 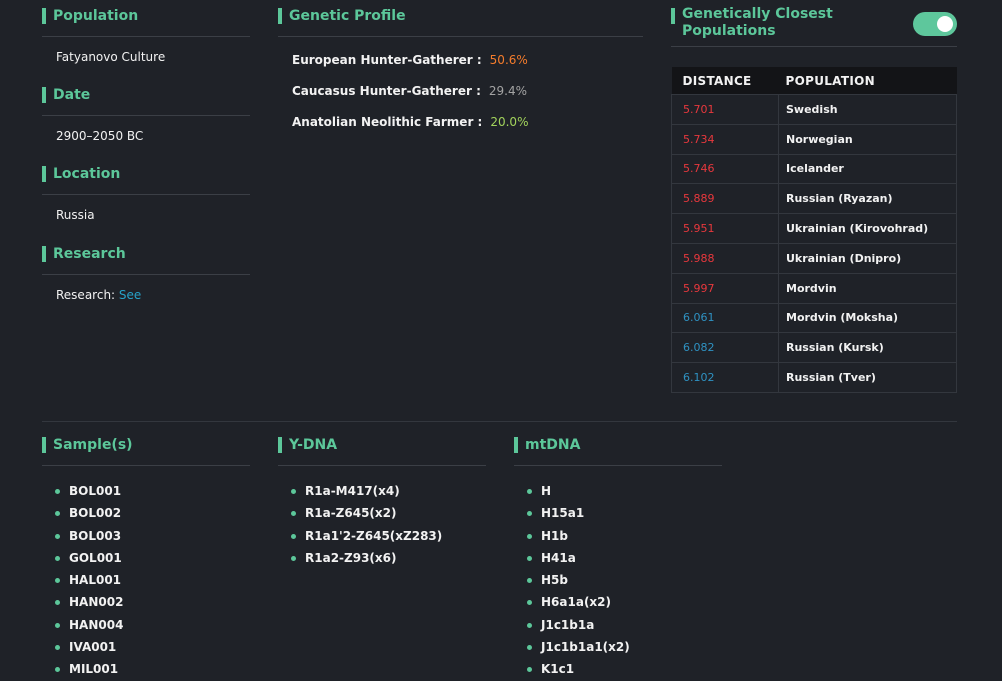 I want to click on list-item: GOL001, so click(x=89, y=558).